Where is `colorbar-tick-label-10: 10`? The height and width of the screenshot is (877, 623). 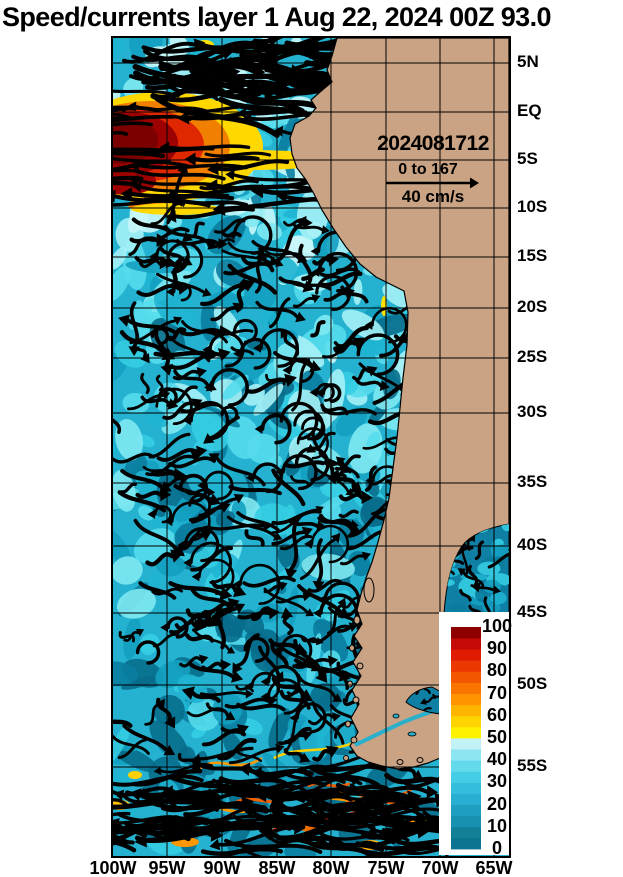
colorbar-tick-label-10: 10 is located at coordinates (497, 825).